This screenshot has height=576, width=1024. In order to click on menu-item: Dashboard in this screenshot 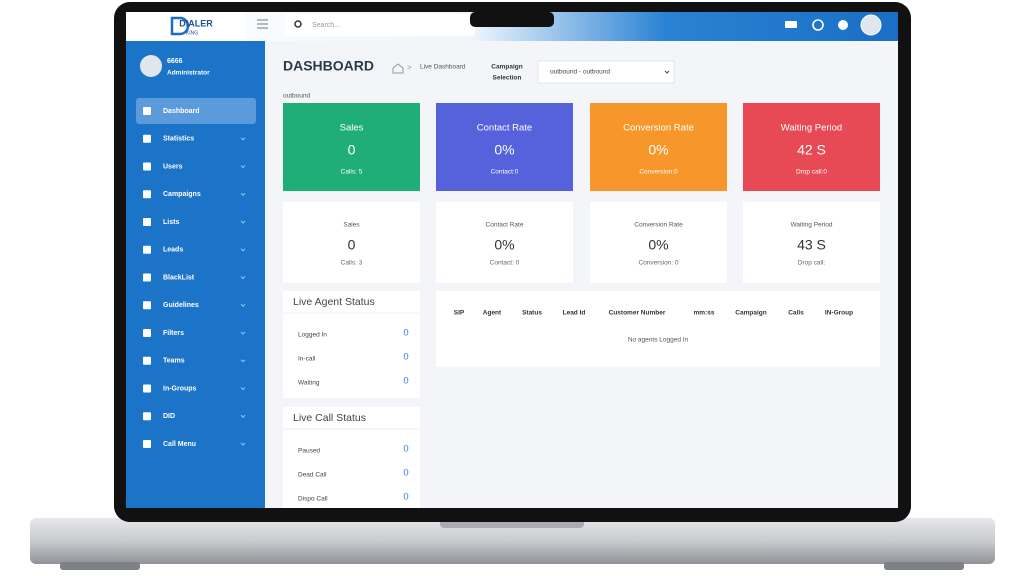, I will do `click(181, 111)`.